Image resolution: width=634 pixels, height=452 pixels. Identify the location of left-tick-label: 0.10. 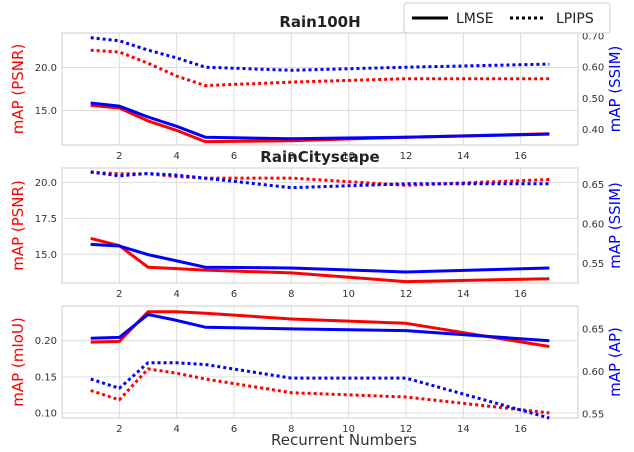
(46, 413).